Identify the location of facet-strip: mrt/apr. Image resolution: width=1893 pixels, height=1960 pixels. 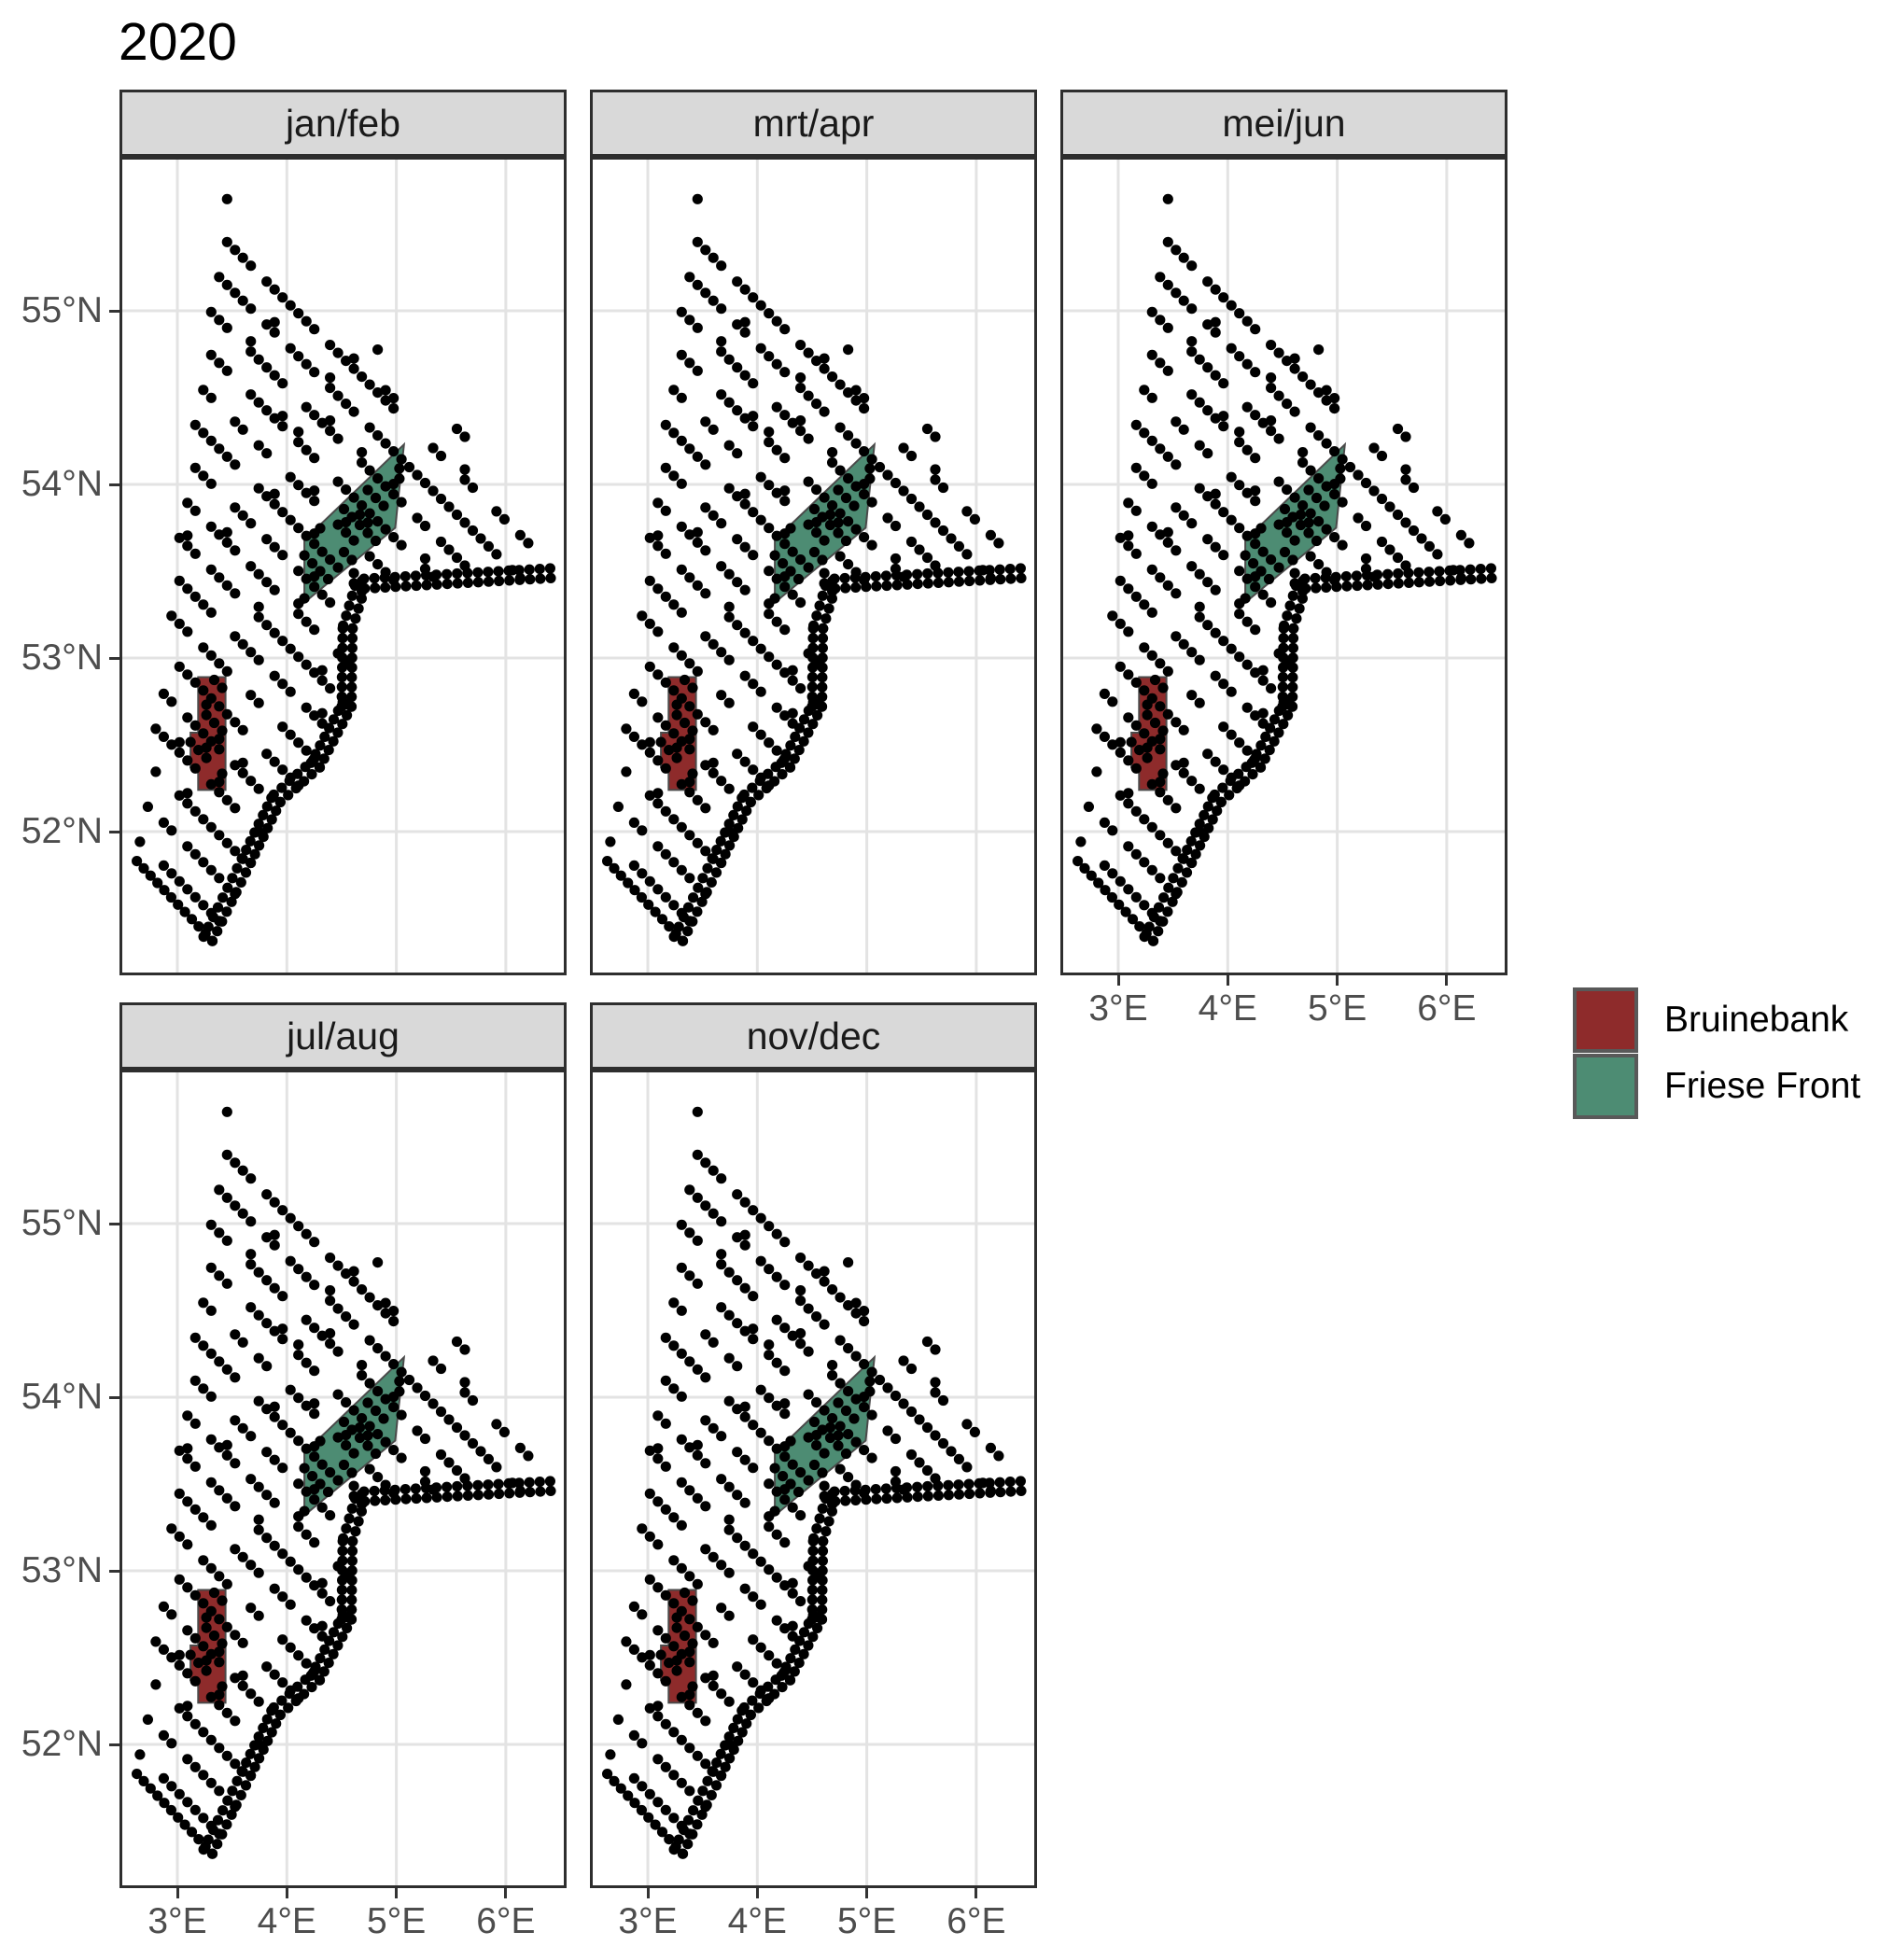
(813, 123).